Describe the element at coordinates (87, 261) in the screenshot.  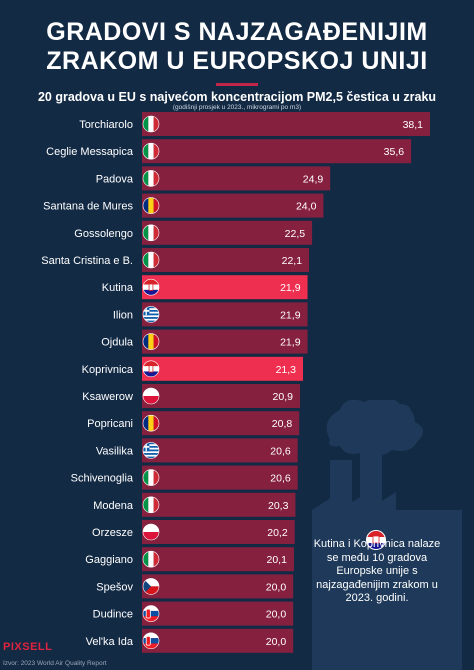
I see `category-label: Santa Cristina e B.` at that location.